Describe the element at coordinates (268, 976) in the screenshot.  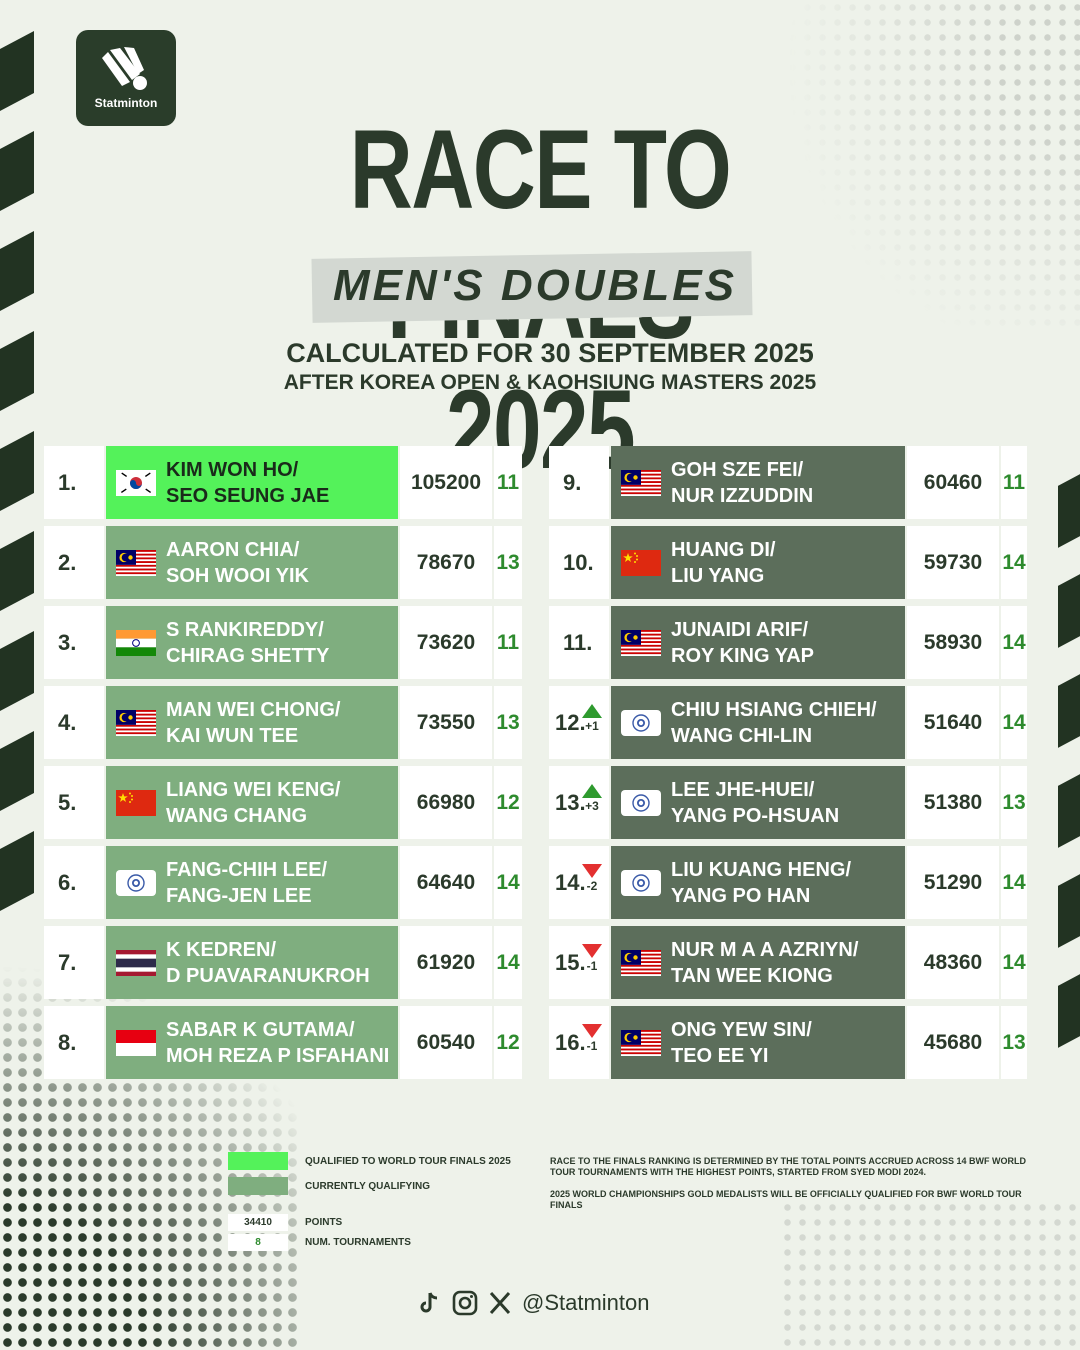
I see `player-two: D PUAVARANUKROH` at that location.